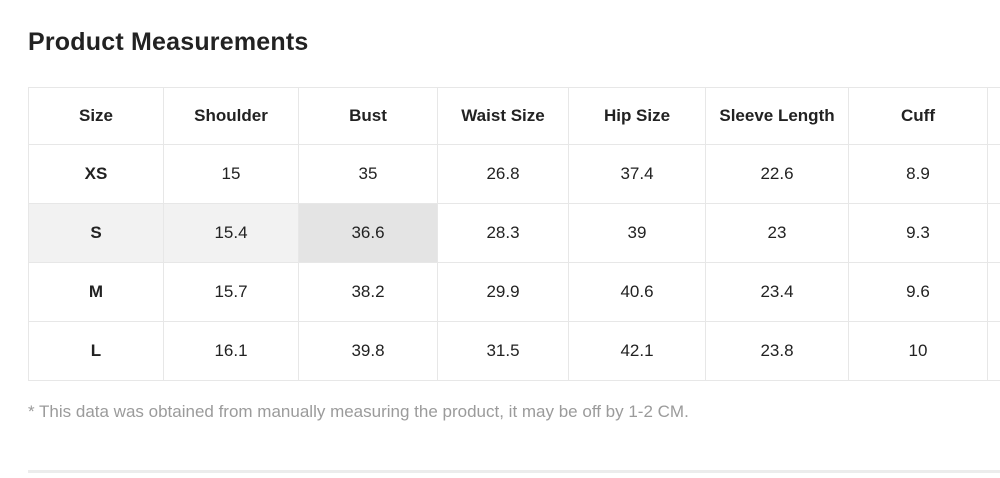  What do you see at coordinates (637, 174) in the screenshot?
I see `cell-xs-hip: 37.4` at bounding box center [637, 174].